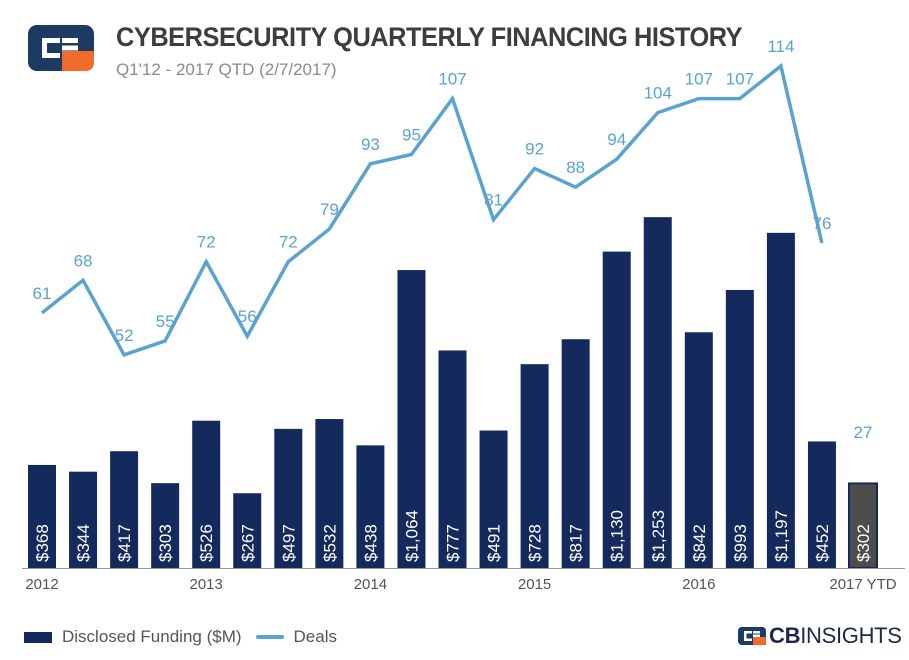 The width and height of the screenshot is (909, 660). I want to click on funding-bar-label: $344, so click(83, 543).